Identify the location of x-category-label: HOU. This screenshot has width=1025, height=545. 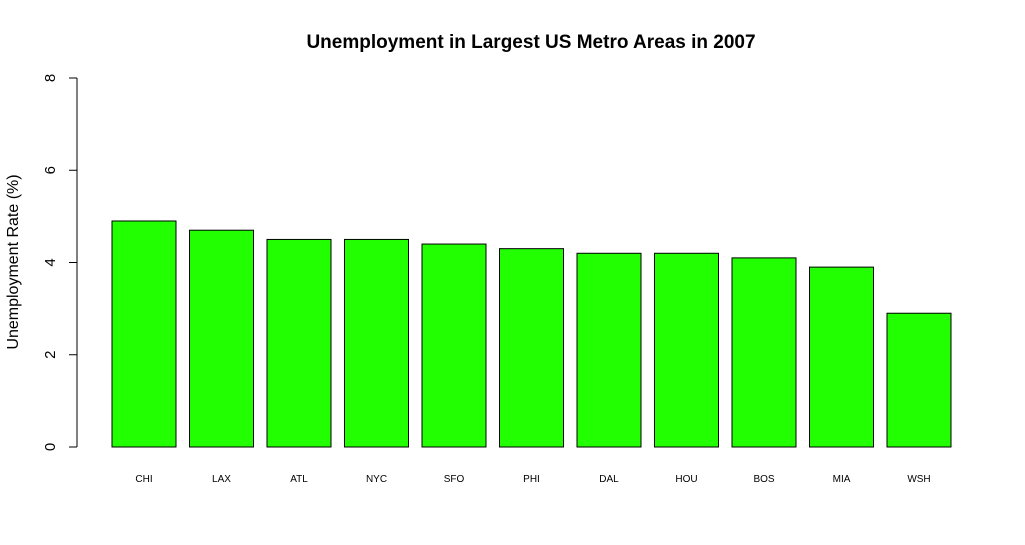
(686, 479).